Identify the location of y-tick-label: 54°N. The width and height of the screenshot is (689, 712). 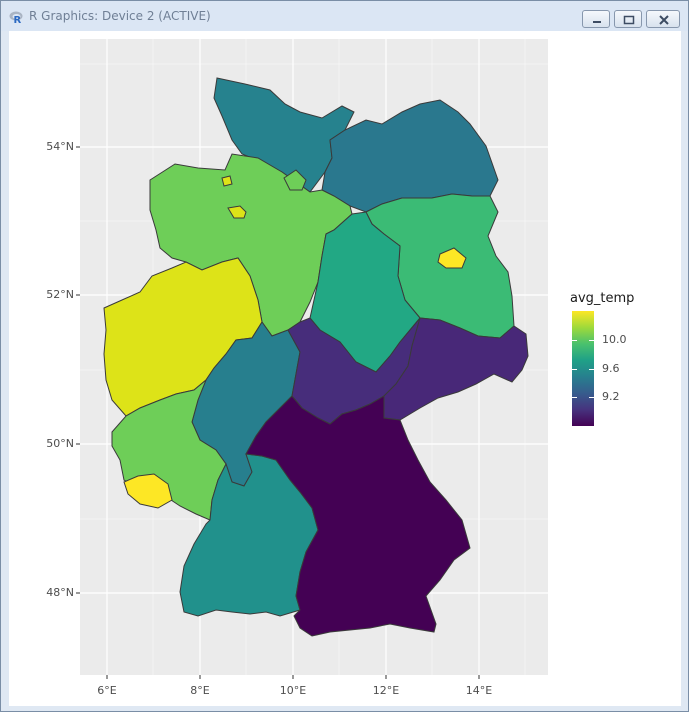
(60, 146).